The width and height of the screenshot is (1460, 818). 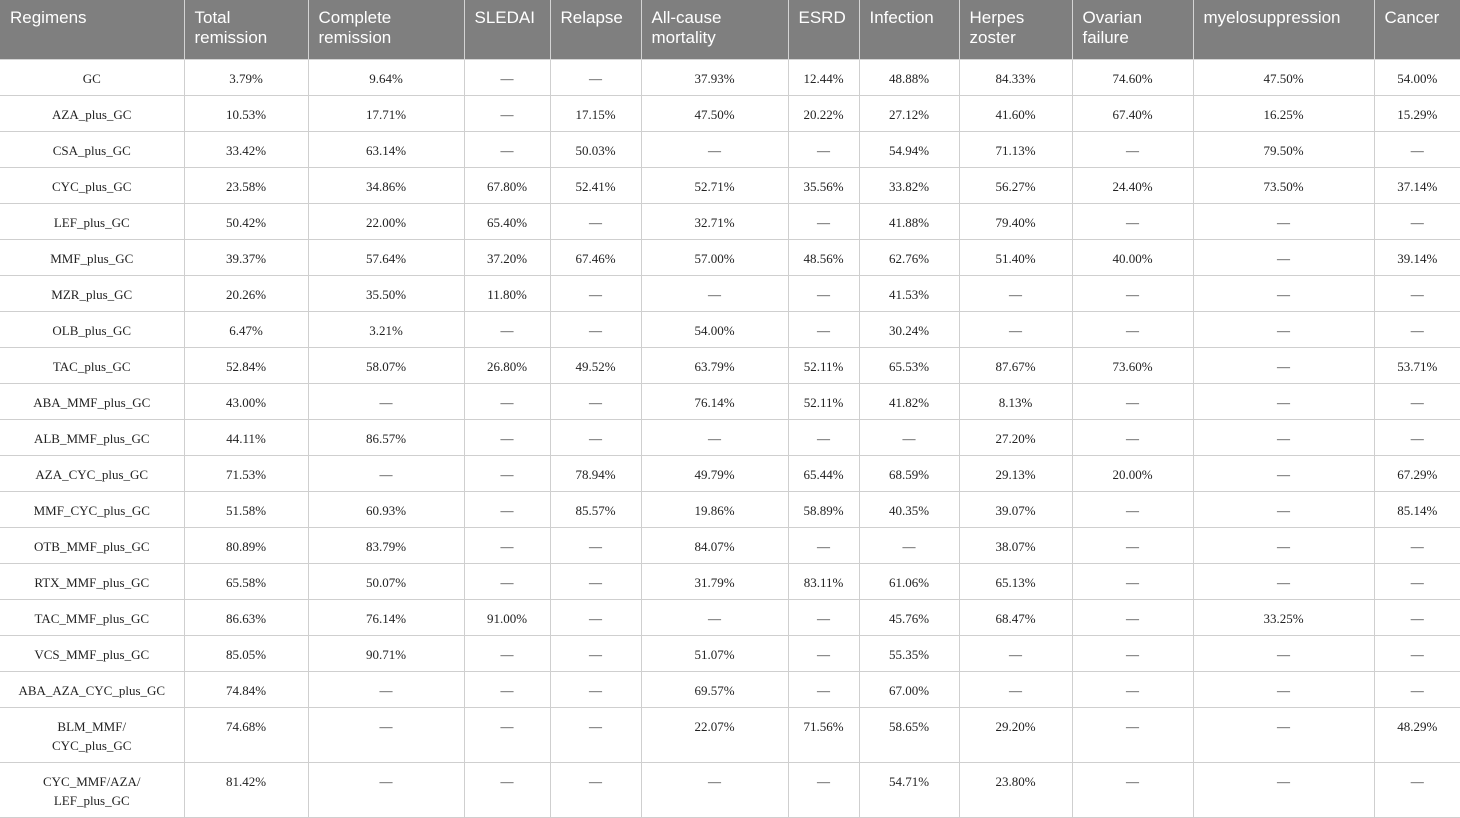 I want to click on value-cell: 23.80%, so click(x=1016, y=790).